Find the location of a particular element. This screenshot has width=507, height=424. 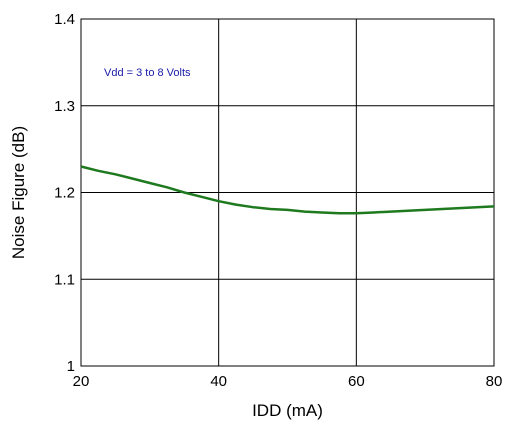

y-tick-label: 1.1 is located at coordinates (64, 279).